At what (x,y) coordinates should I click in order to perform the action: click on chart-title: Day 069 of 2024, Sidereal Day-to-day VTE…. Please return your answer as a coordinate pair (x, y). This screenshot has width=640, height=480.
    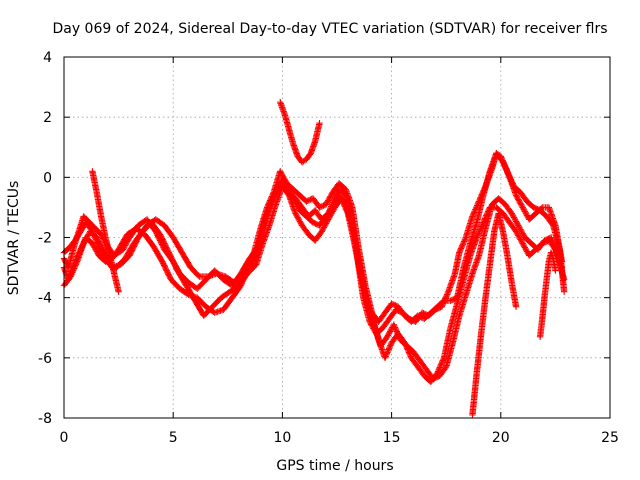
    Looking at the image, I should click on (329, 29).